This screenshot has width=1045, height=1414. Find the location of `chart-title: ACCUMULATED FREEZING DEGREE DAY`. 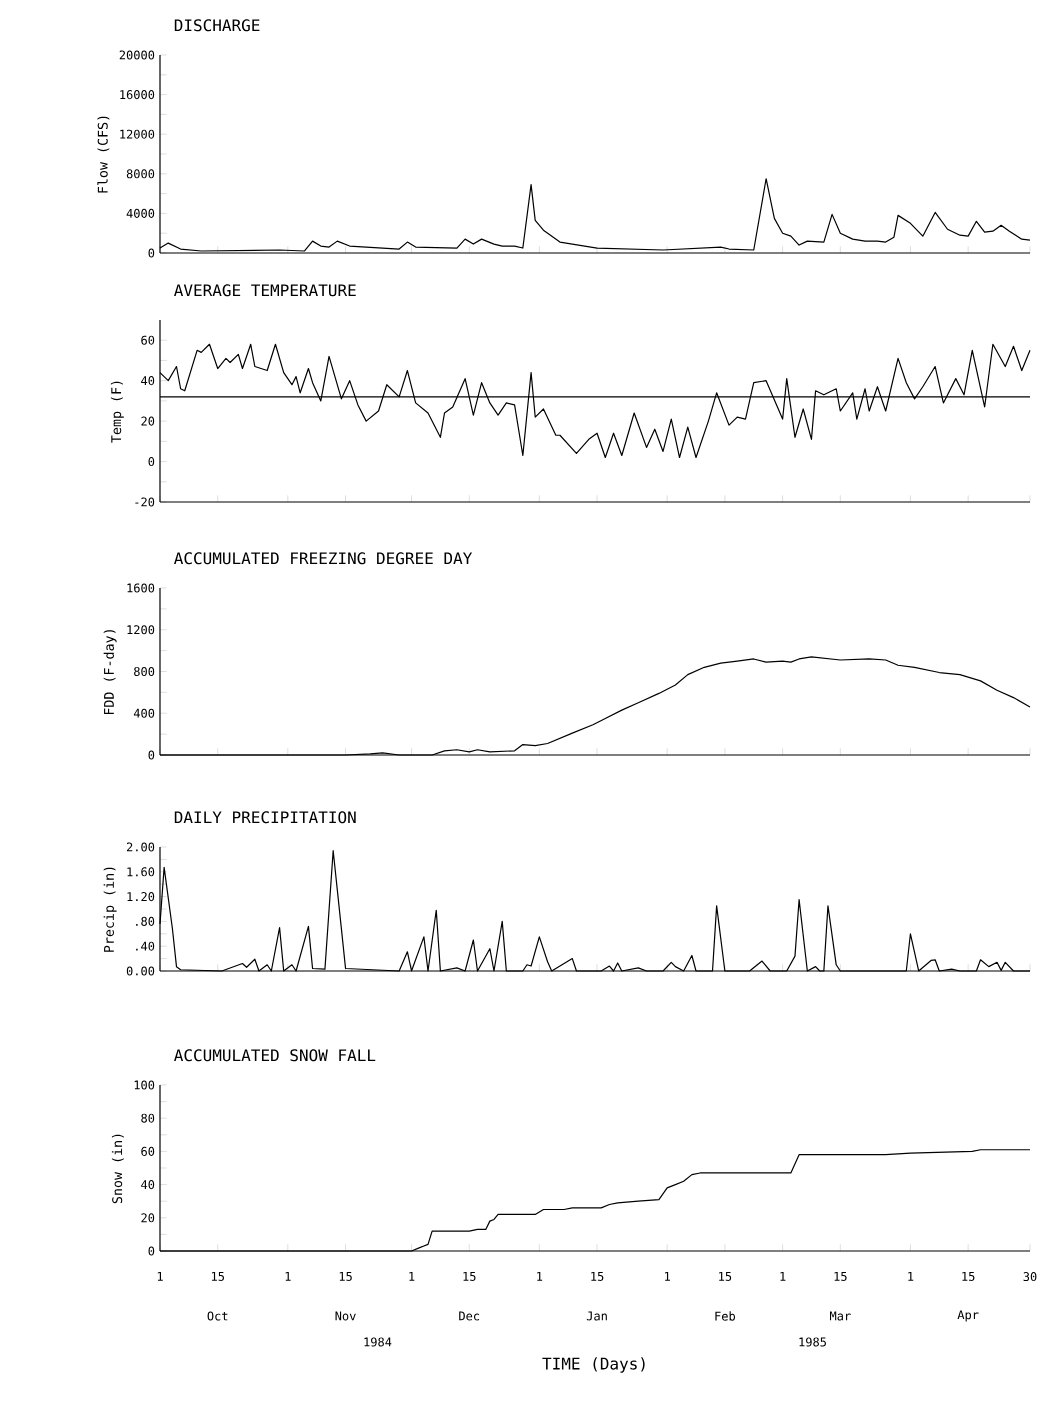

chart-title: ACCUMULATED FREEZING DEGREE DAY is located at coordinates (323, 558).